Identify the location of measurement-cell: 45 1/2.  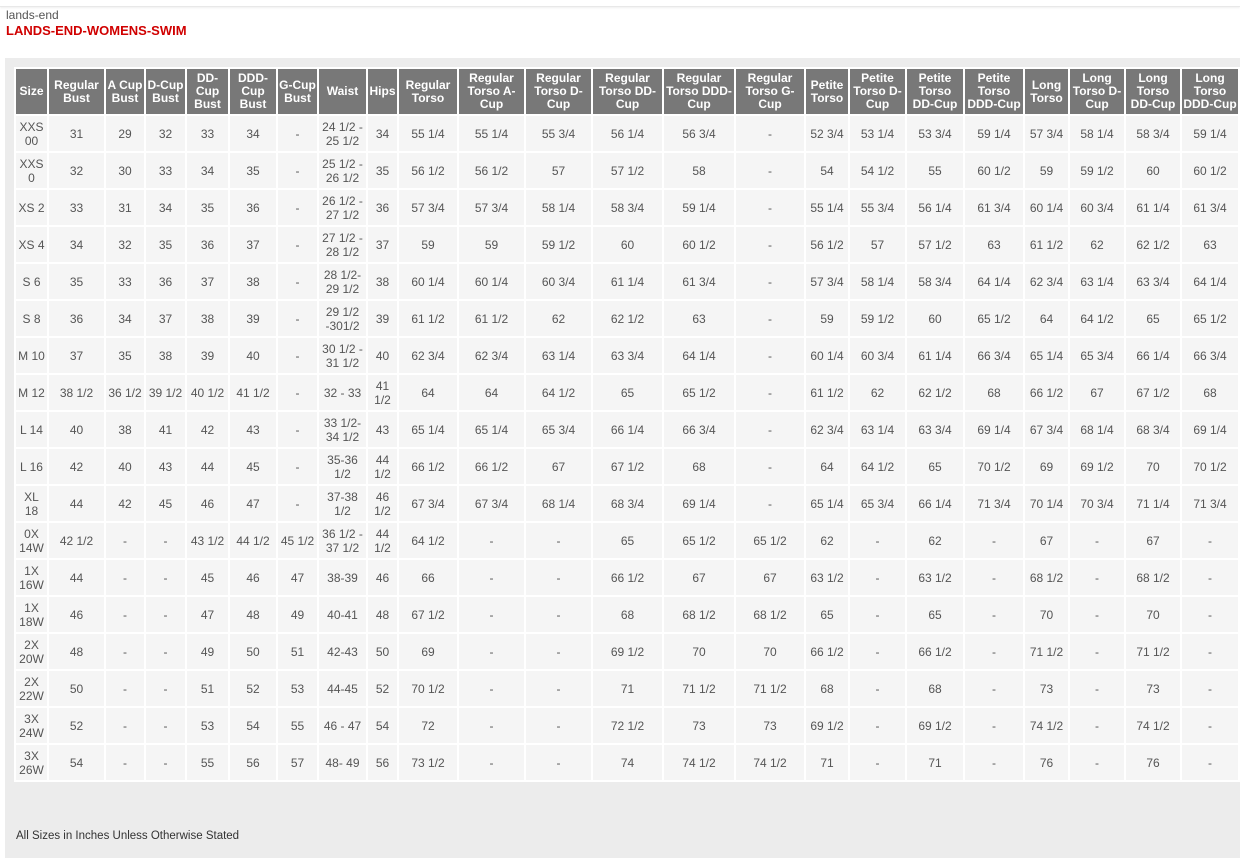
(297, 540).